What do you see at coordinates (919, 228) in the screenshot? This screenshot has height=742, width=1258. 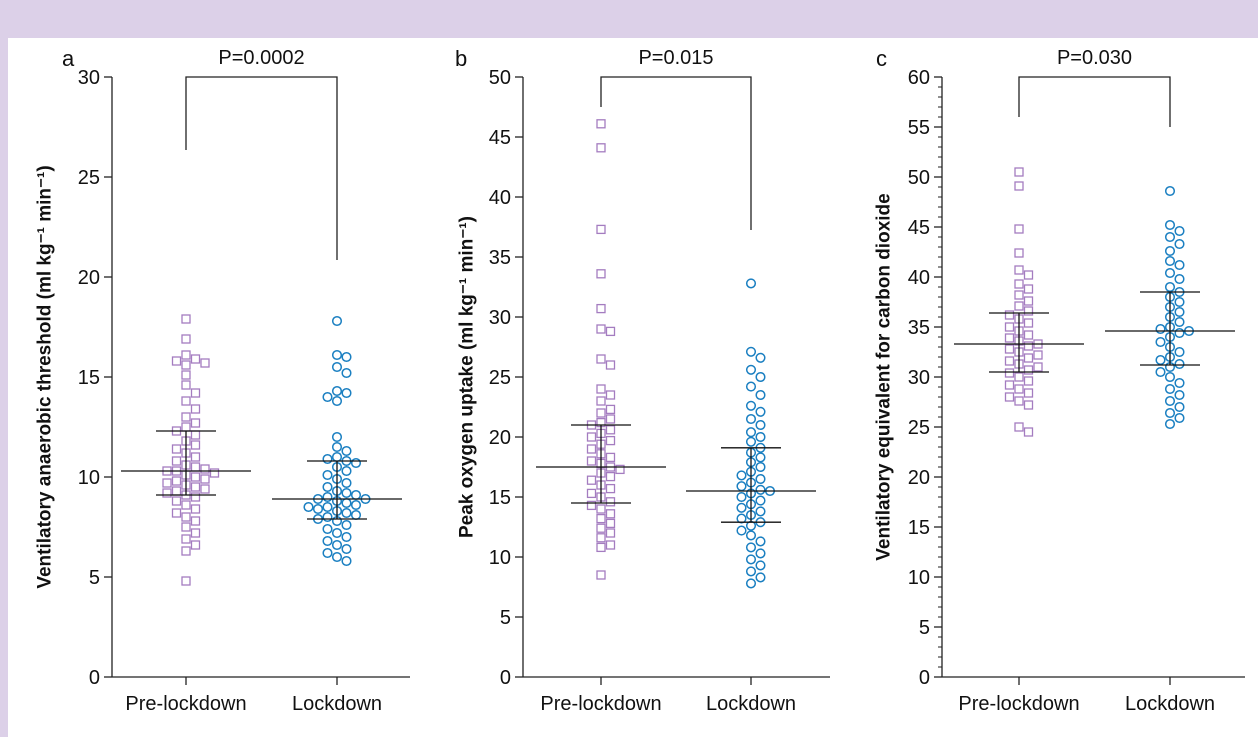 I see `y-tick-label: 45` at bounding box center [919, 228].